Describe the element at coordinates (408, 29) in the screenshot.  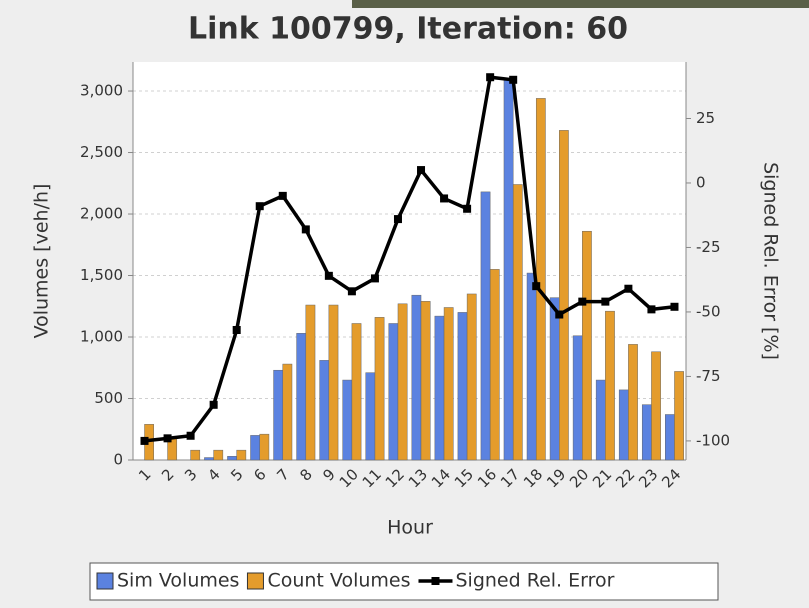
I see `chart-title: Link 100799, Iteration: 60` at that location.